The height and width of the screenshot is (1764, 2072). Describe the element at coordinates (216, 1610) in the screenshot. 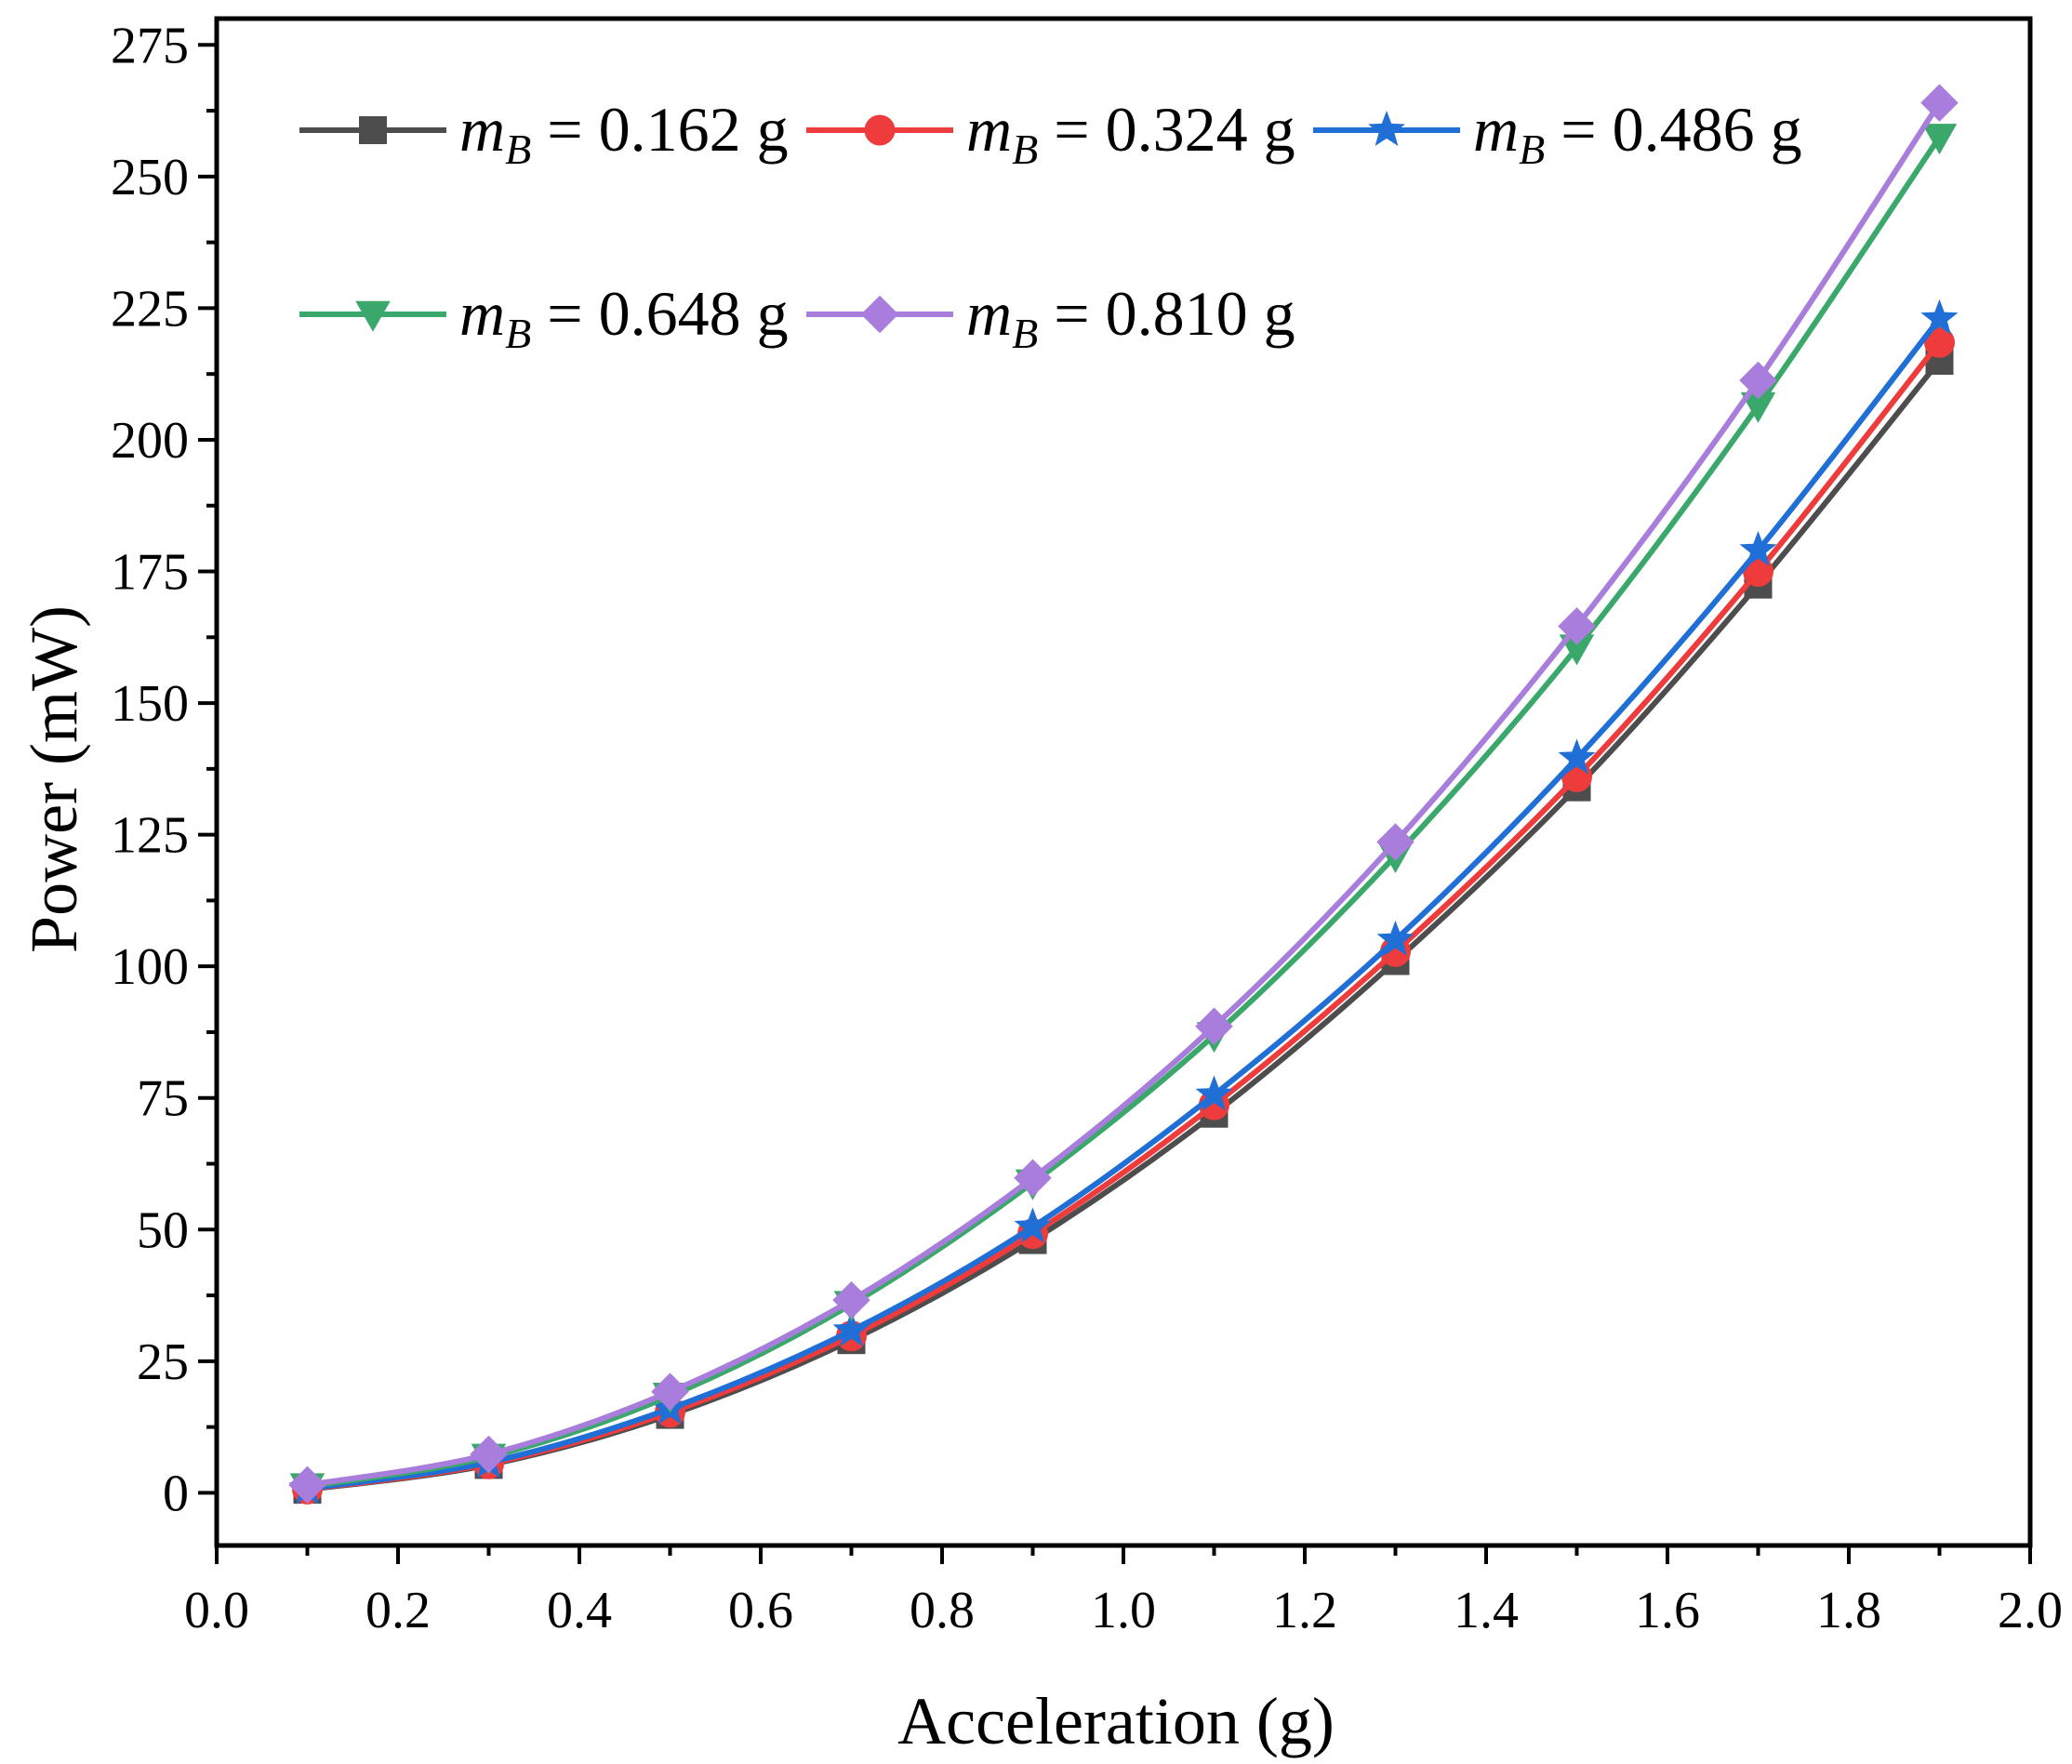

I see `x-tick-label: 0.0` at that location.